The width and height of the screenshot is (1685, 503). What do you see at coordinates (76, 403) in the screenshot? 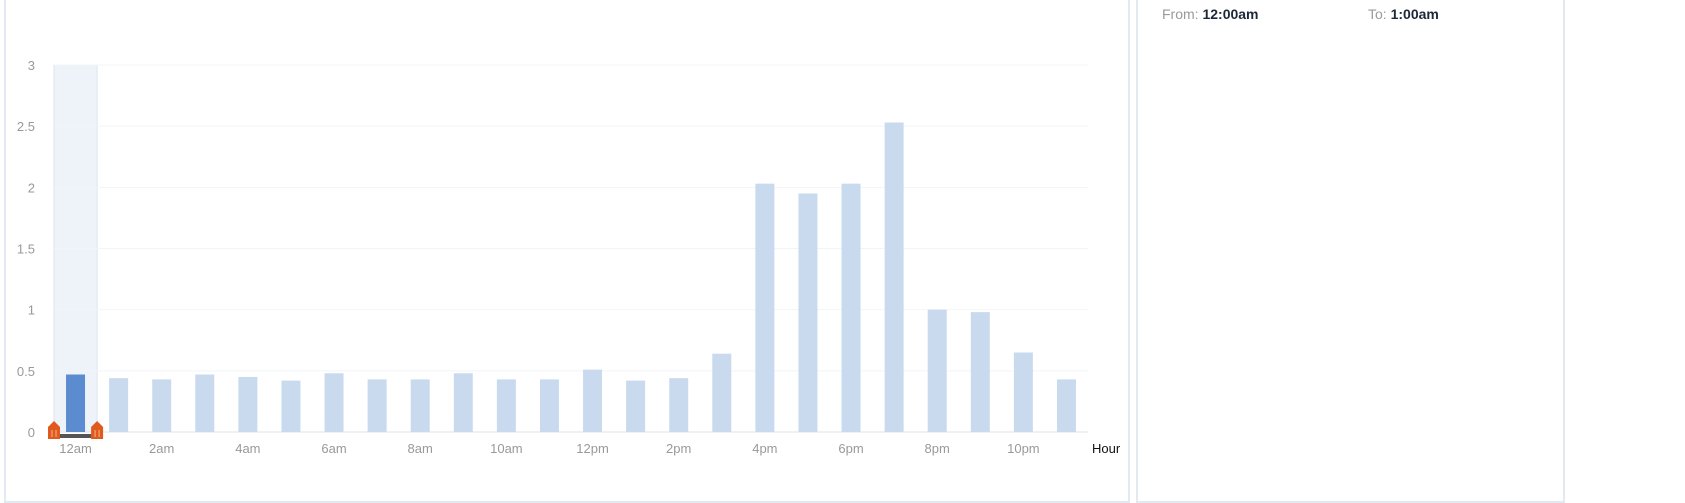
I see `bar-12am` at bounding box center [76, 403].